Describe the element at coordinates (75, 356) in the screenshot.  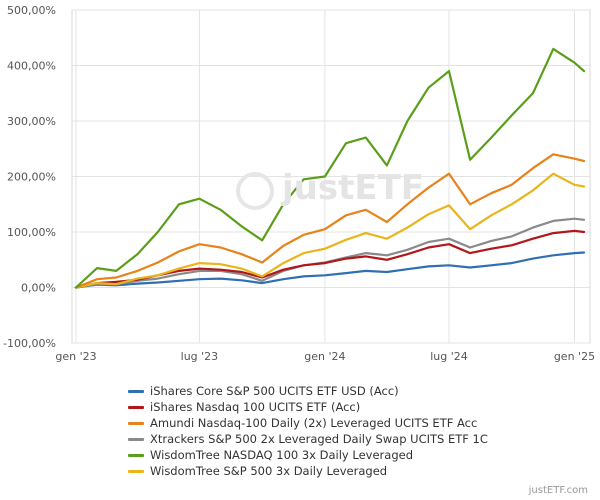
I see `x-tick-label: gen '23` at that location.